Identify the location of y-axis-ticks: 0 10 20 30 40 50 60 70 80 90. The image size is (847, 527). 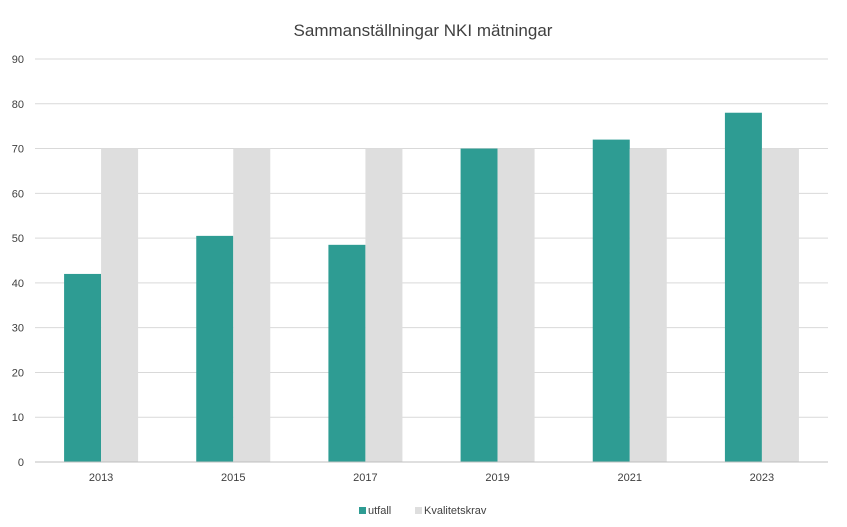
(18, 261).